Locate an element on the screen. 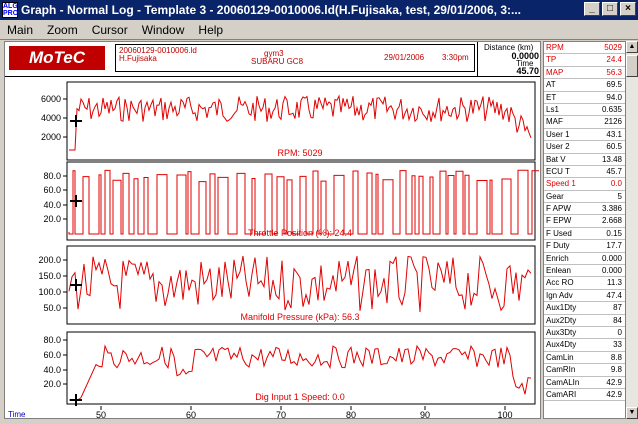 The height and width of the screenshot is (424, 638). y-tick-label: 50.0 is located at coordinates (52, 308).